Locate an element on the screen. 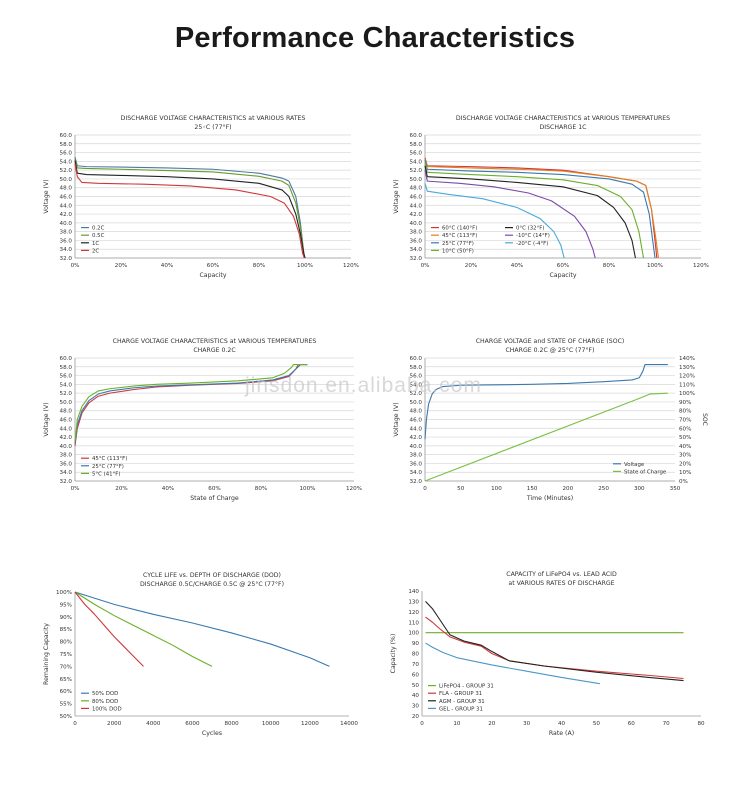  y-axis-label: Remaining Capacity is located at coordinates (46, 654).